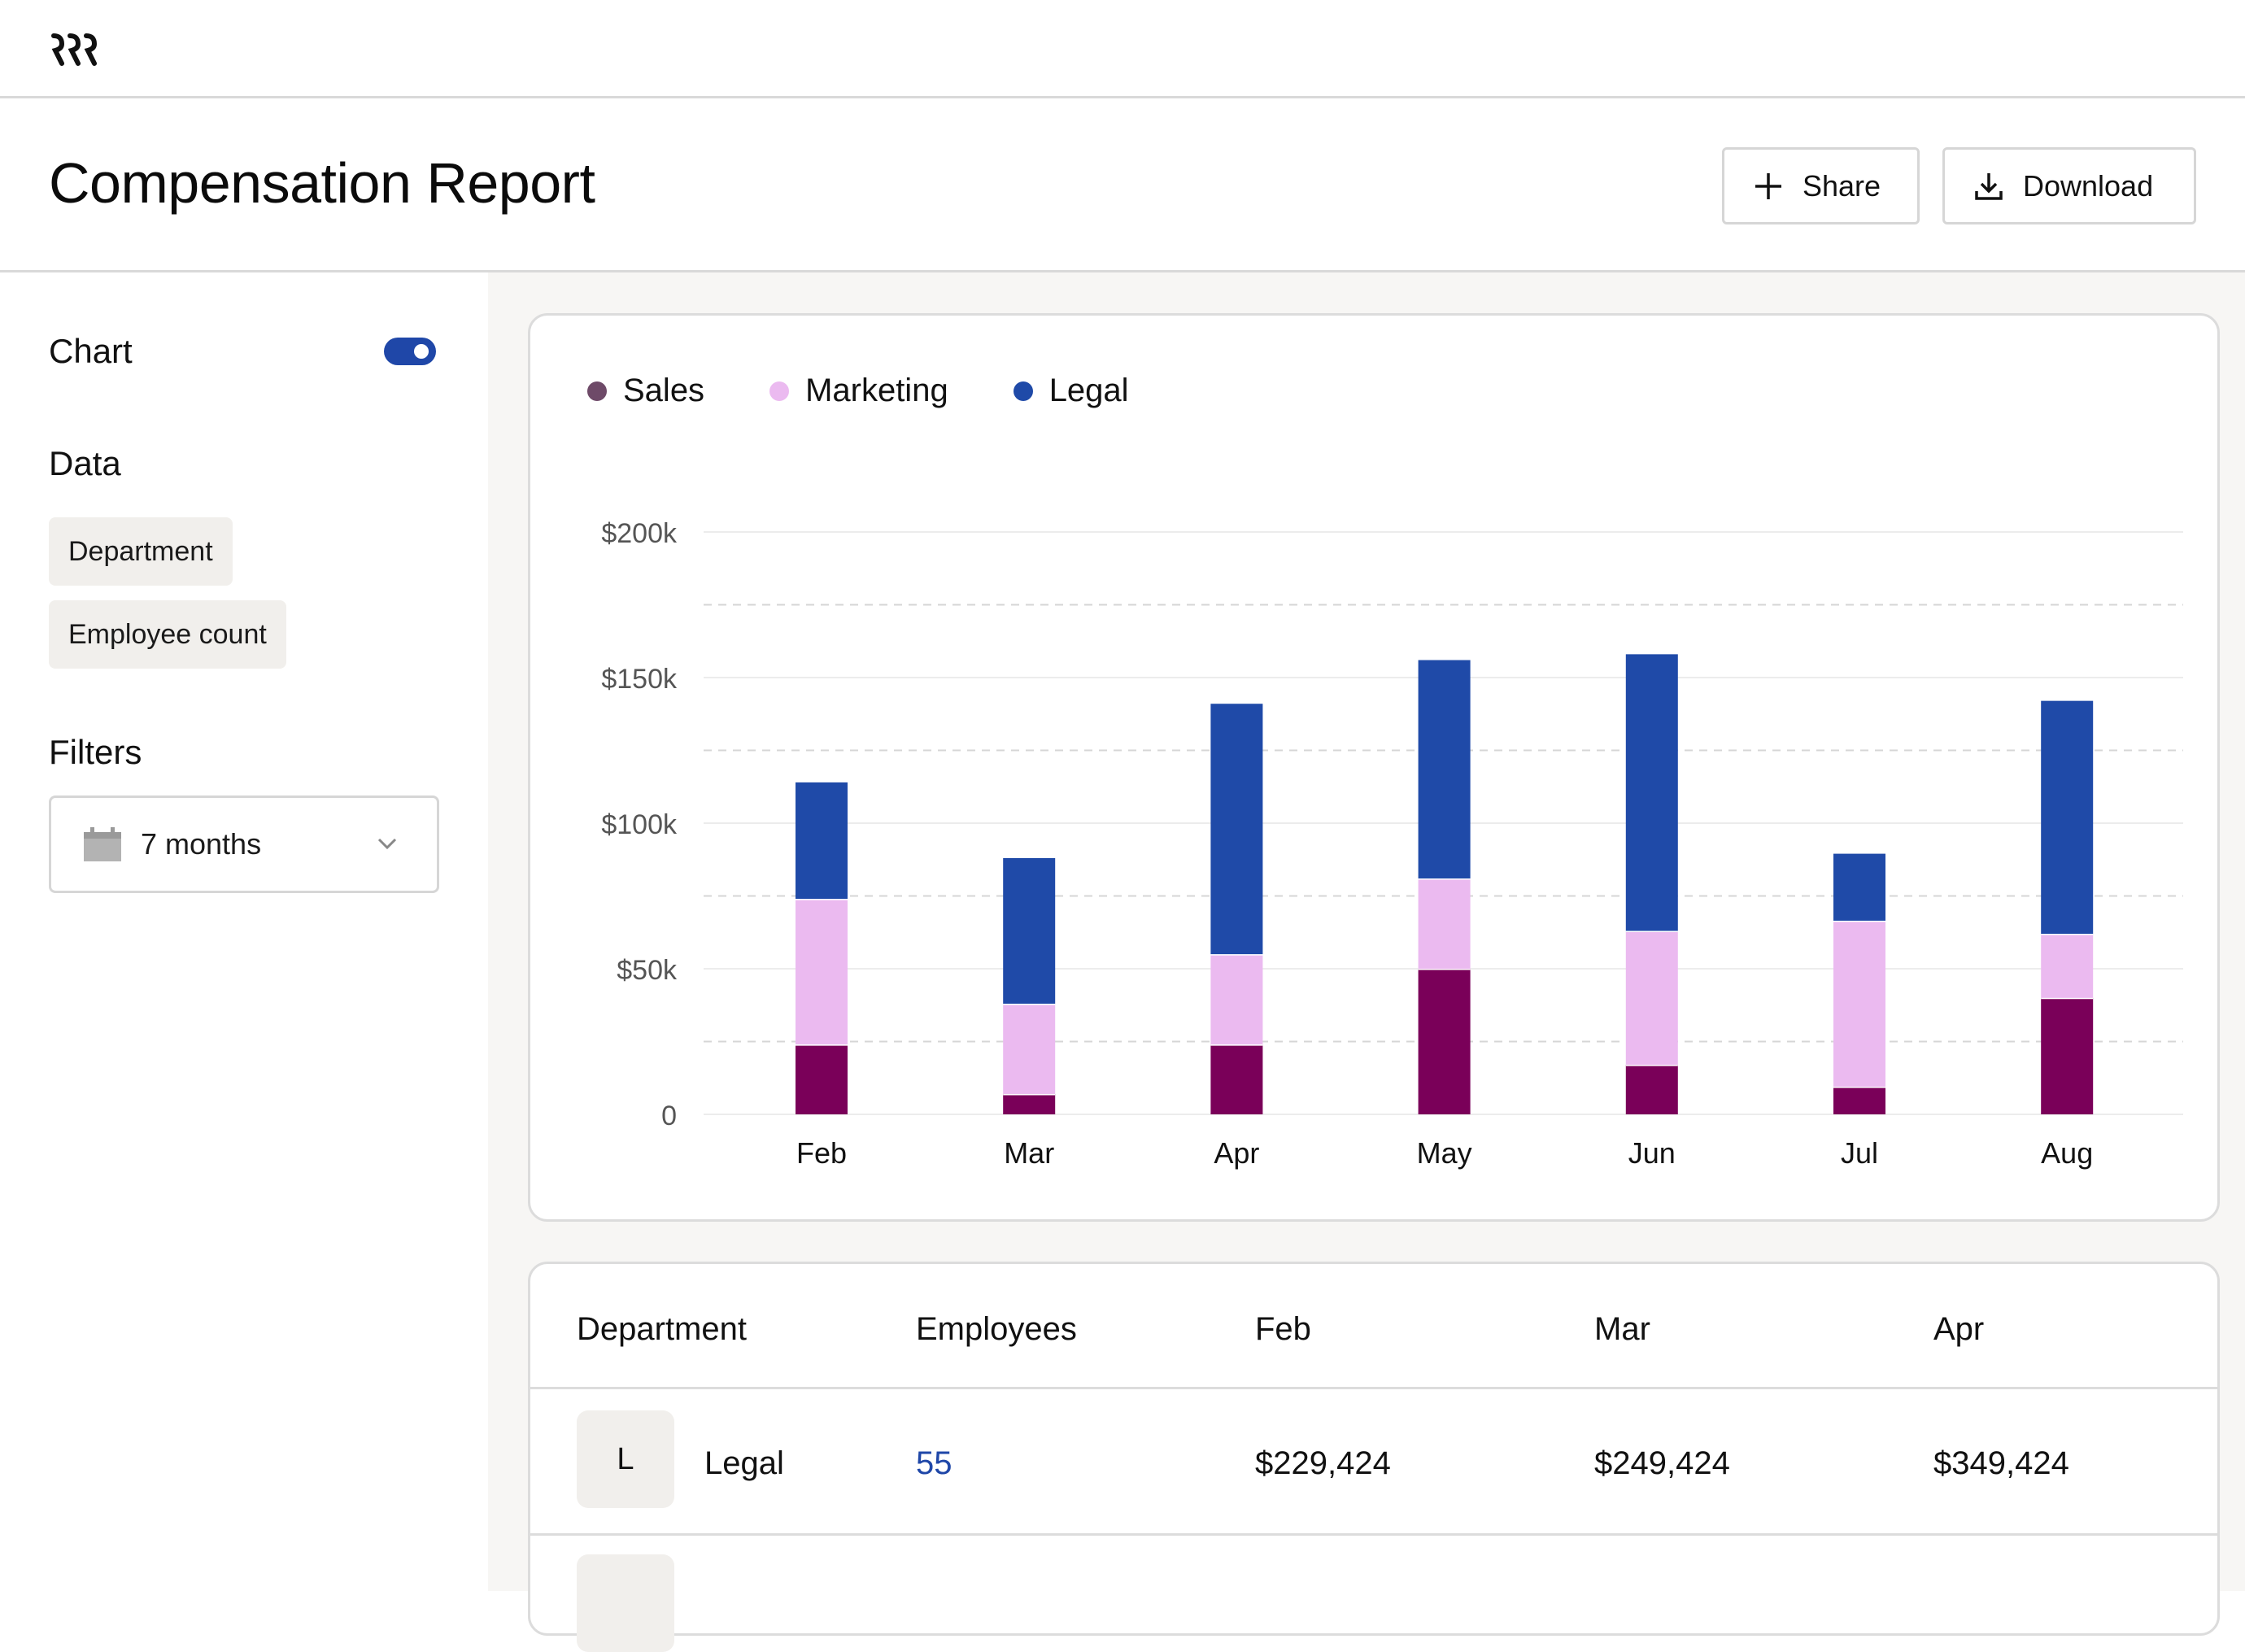 The height and width of the screenshot is (1652, 2245). I want to click on legend-item-marketing: Marketing, so click(858, 391).